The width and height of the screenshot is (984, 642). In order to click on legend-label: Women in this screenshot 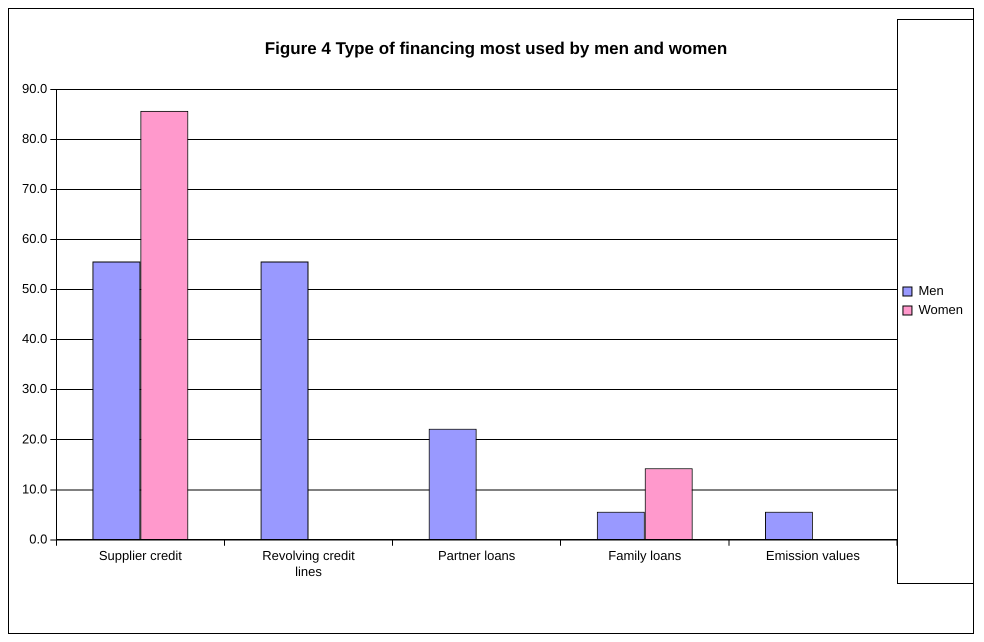, I will do `click(941, 310)`.